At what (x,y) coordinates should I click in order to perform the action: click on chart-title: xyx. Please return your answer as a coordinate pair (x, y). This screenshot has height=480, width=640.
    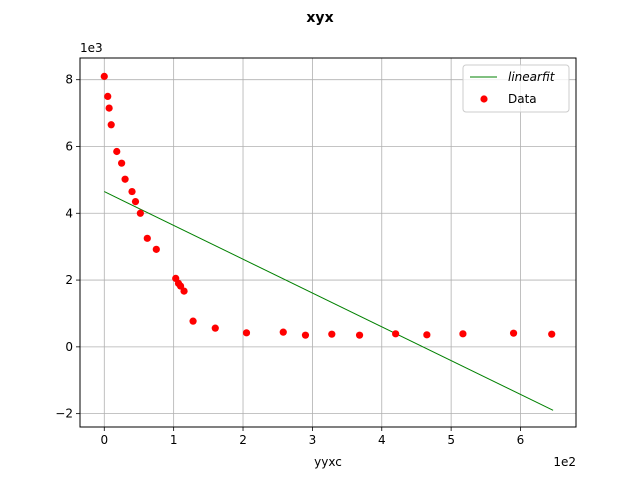
    Looking at the image, I should click on (319, 18).